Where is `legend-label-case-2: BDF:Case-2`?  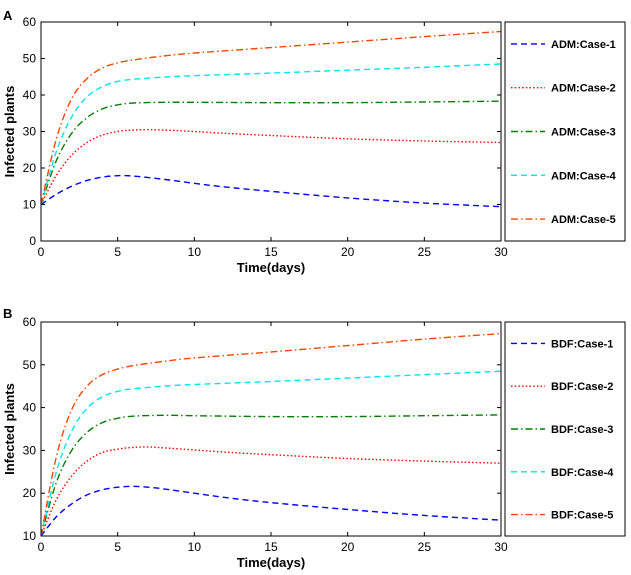
legend-label-case-2: BDF:Case-2 is located at coordinates (582, 387).